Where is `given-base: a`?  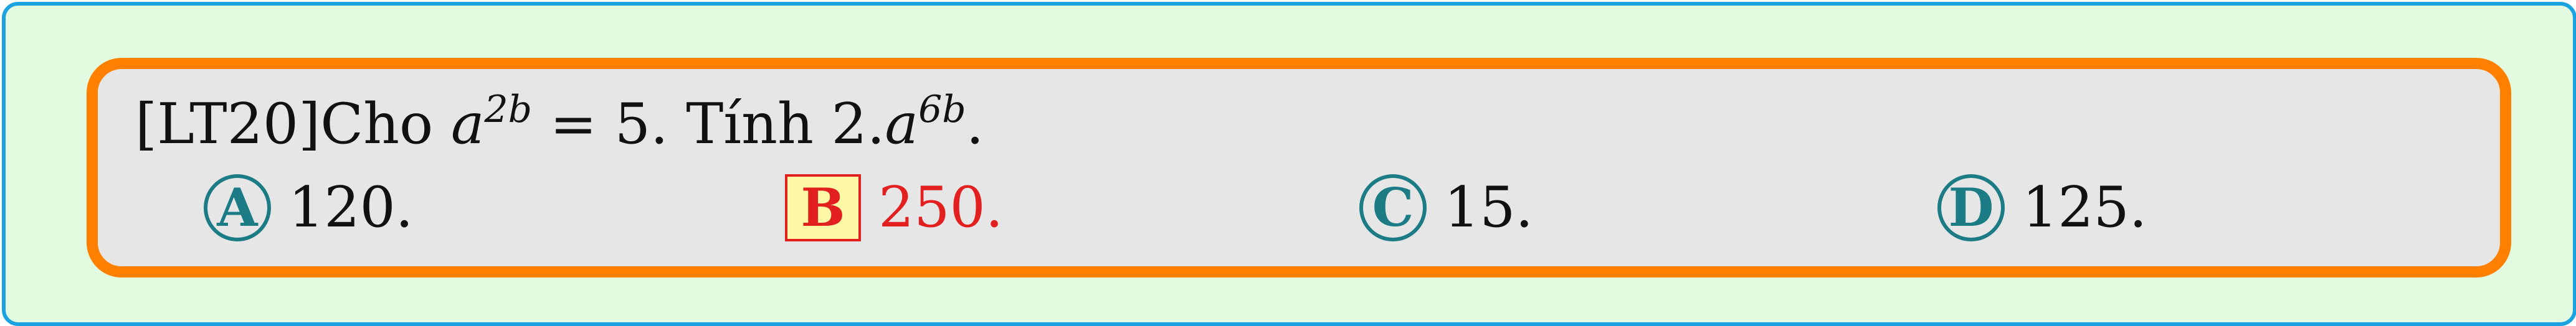 given-base: a is located at coordinates (467, 124).